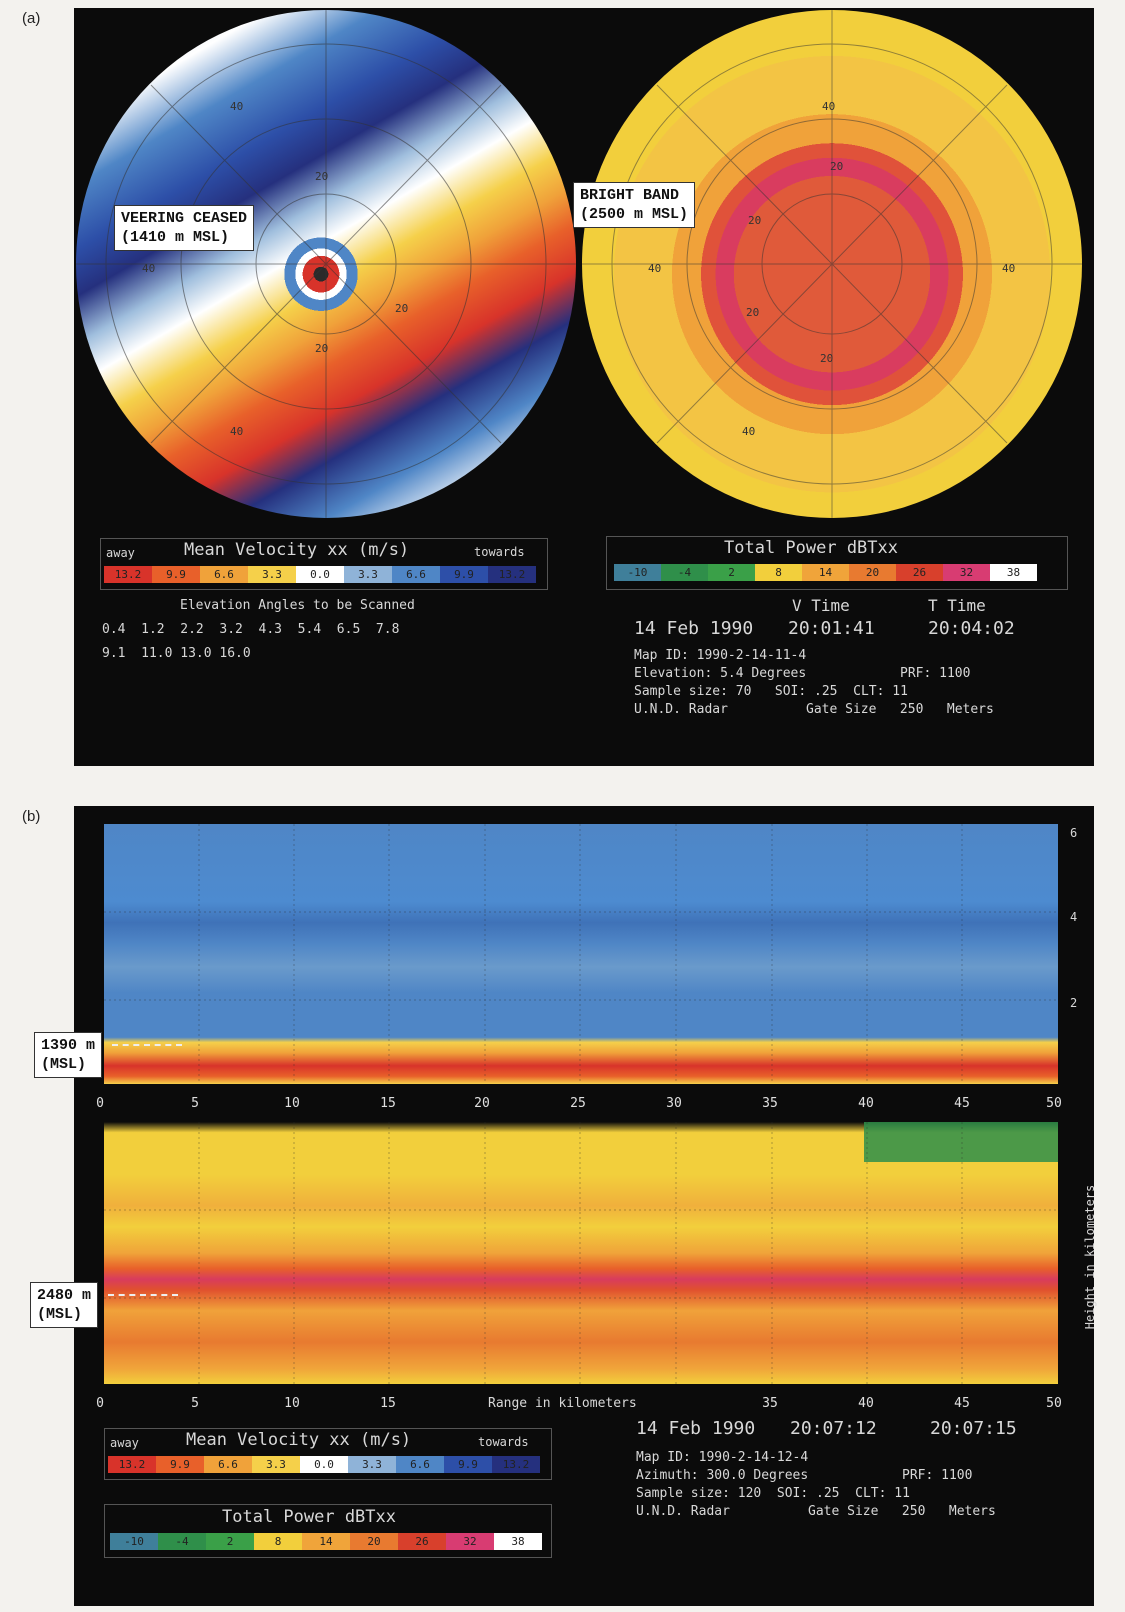 The width and height of the screenshot is (1125, 1612). Describe the element at coordinates (143, 1295) in the screenshot. I see `height-2480-leader` at that location.